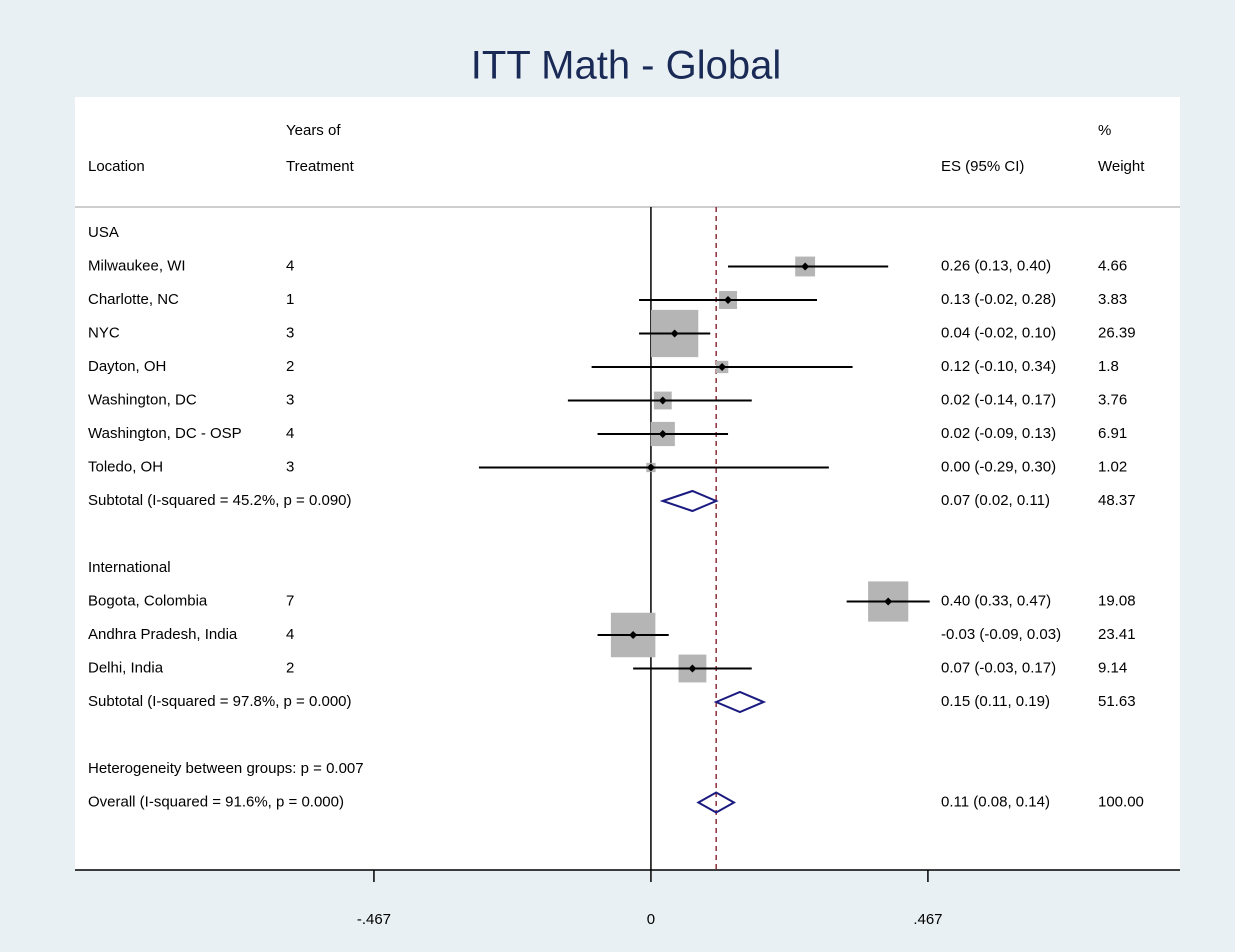  What do you see at coordinates (320, 166) in the screenshot?
I see `header-years: Treatment` at bounding box center [320, 166].